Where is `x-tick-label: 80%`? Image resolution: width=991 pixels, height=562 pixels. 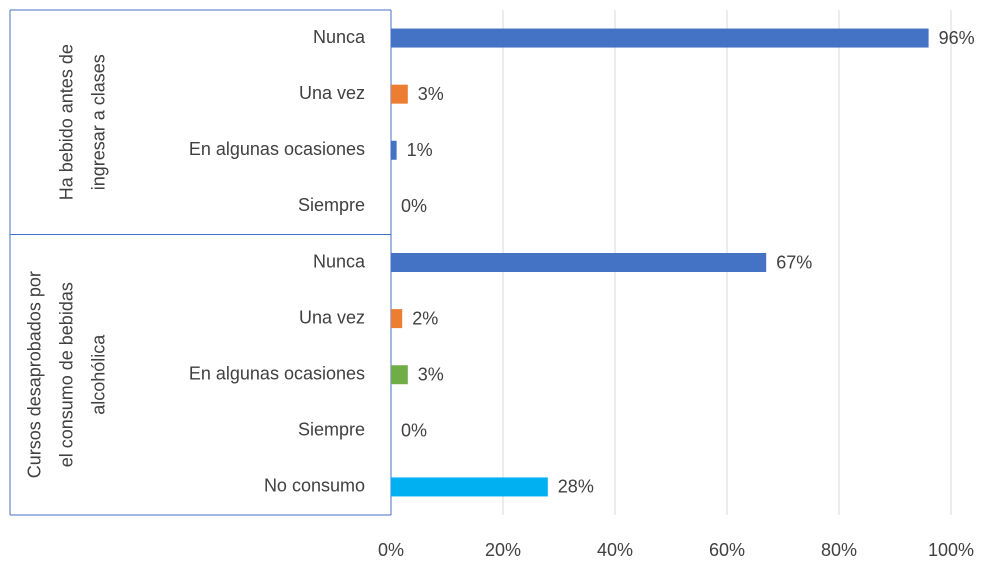
x-tick-label: 80% is located at coordinates (839, 550).